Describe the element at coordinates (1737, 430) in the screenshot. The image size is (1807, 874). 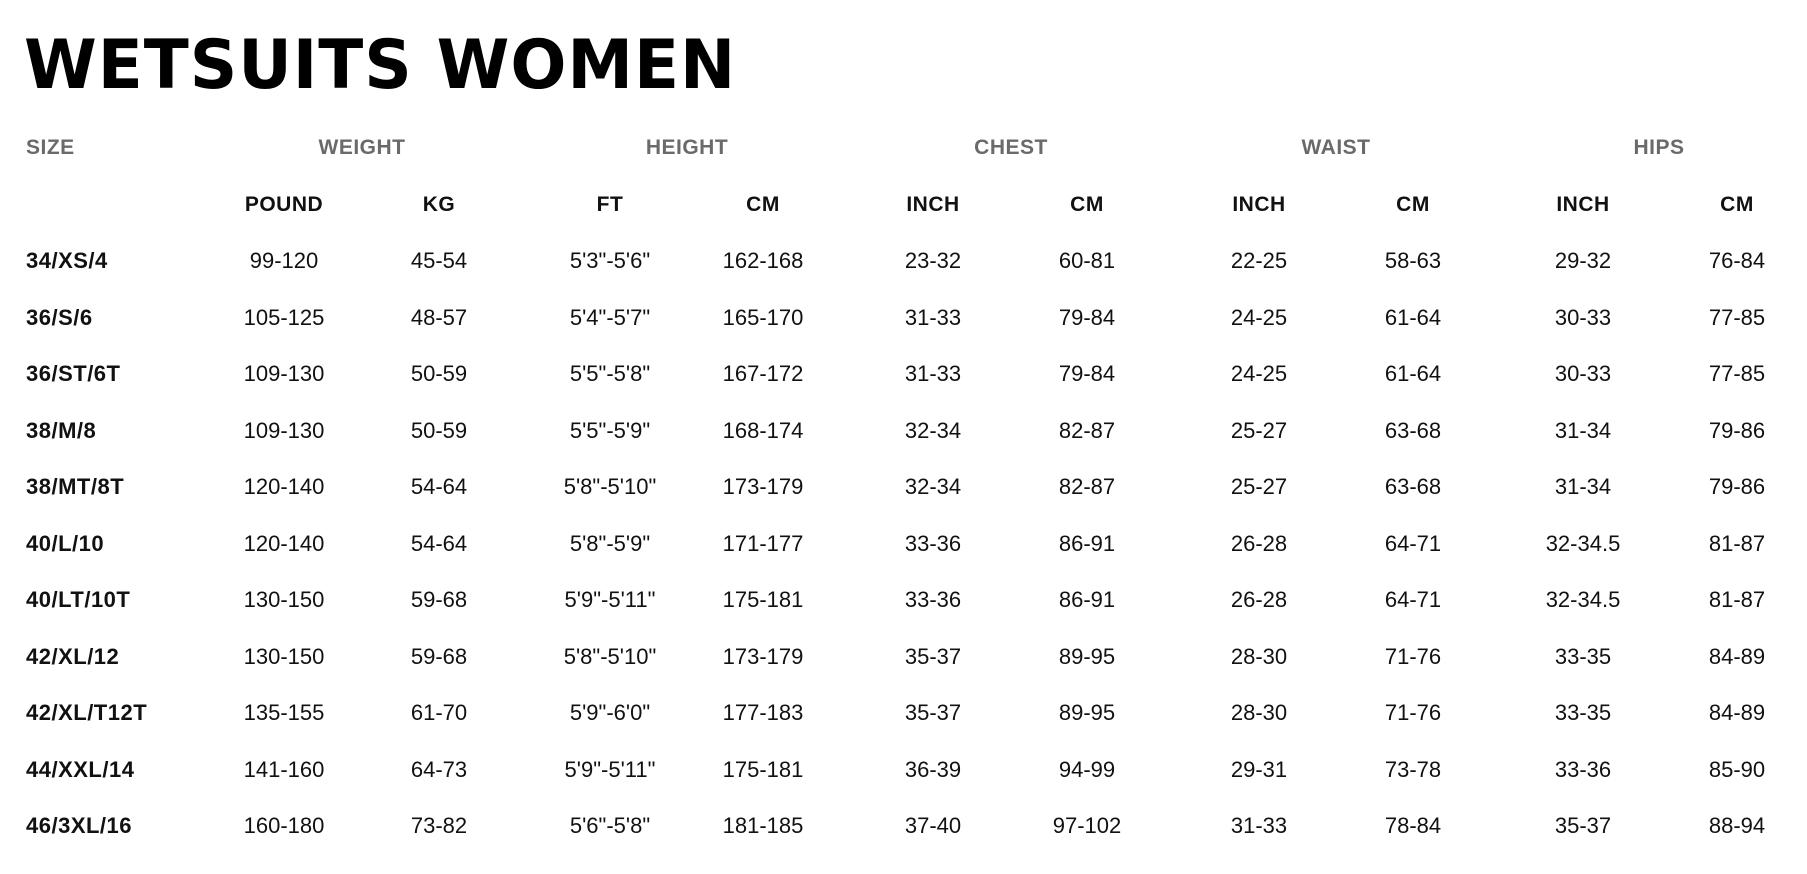
I see `table-cell: 79-86` at that location.